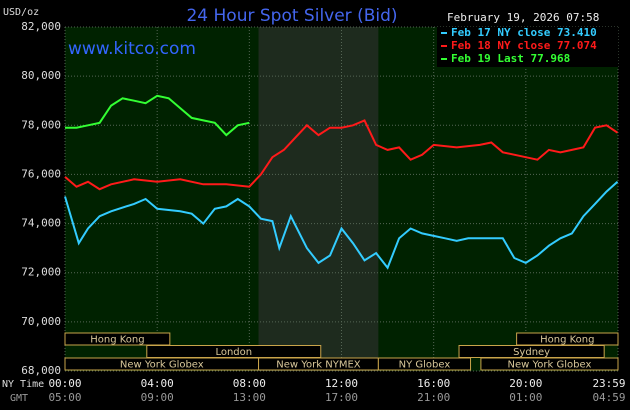  What do you see at coordinates (64, 383) in the screenshot?
I see `x-tick-label: 00:00` at bounding box center [64, 383].